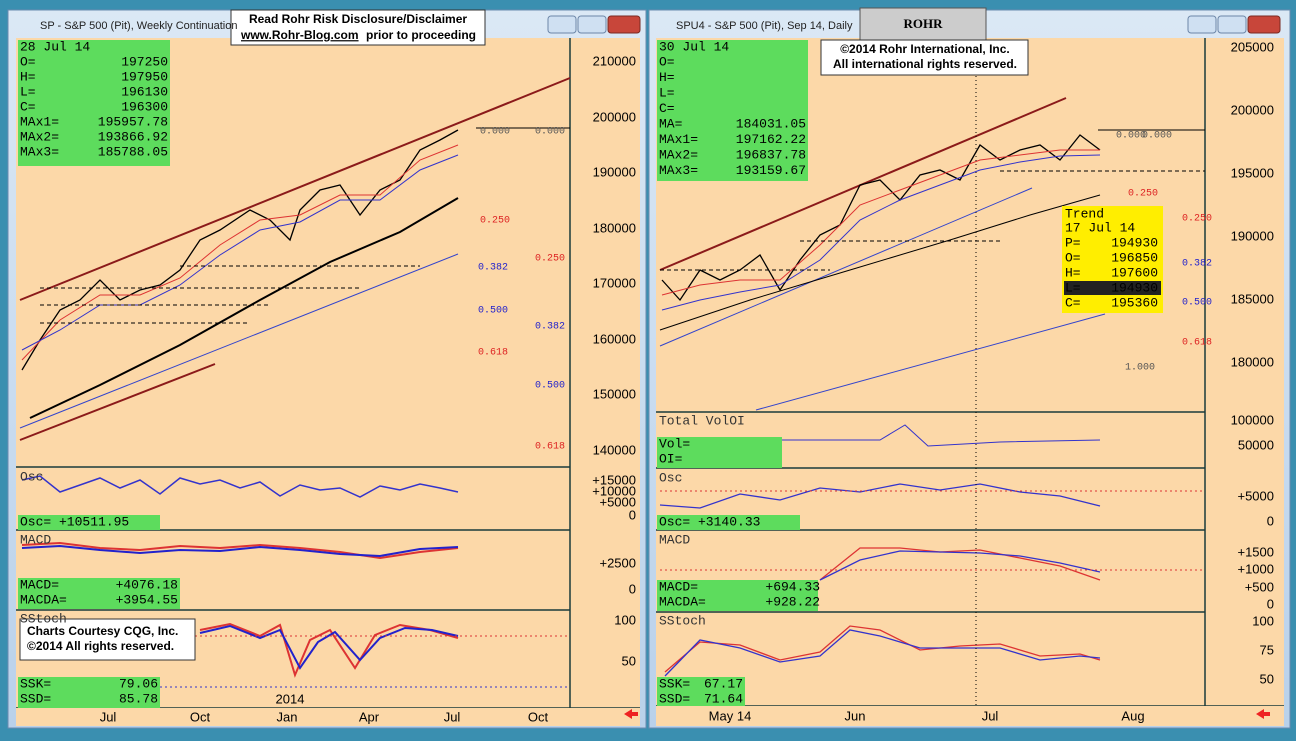 This screenshot has width=1296, height=741. What do you see at coordinates (144, 76) in the screenshot?
I see `readout-value: 197950` at bounding box center [144, 76].